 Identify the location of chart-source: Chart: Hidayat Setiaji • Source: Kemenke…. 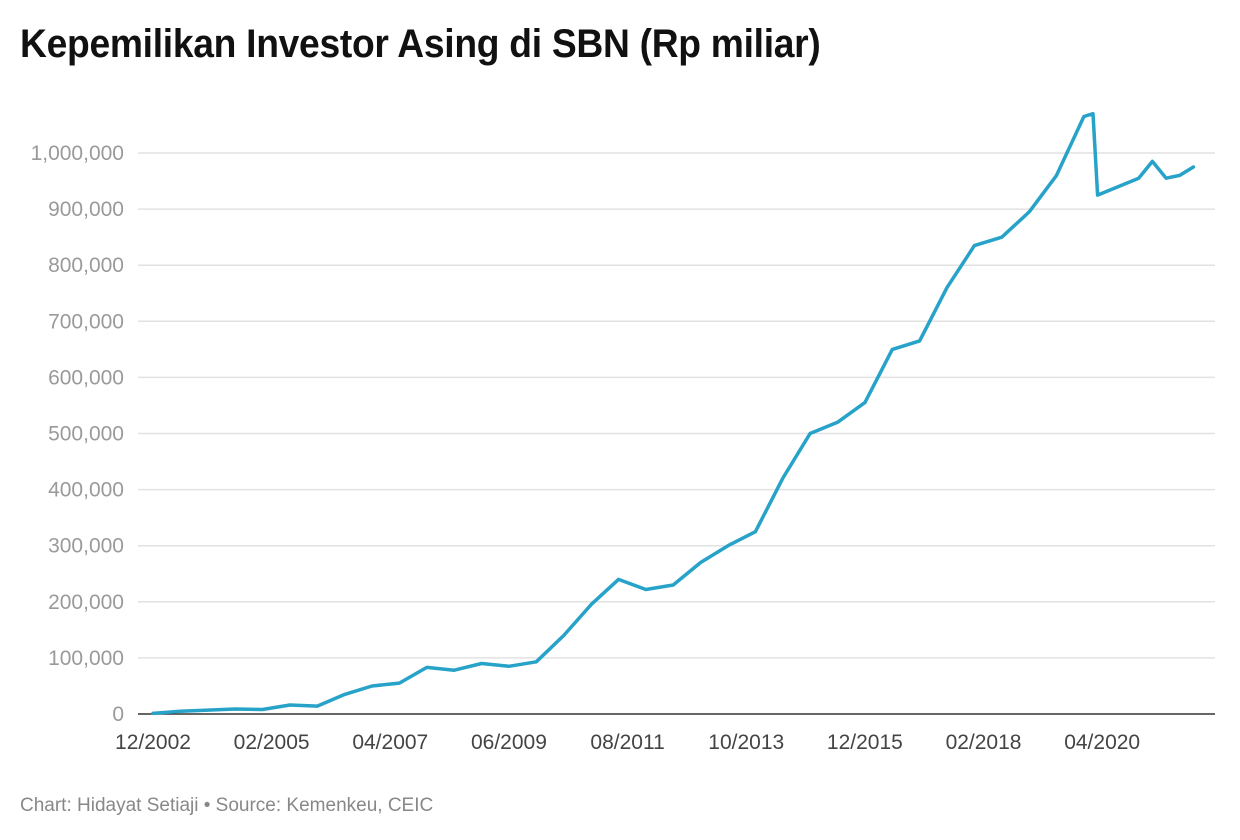
(227, 805).